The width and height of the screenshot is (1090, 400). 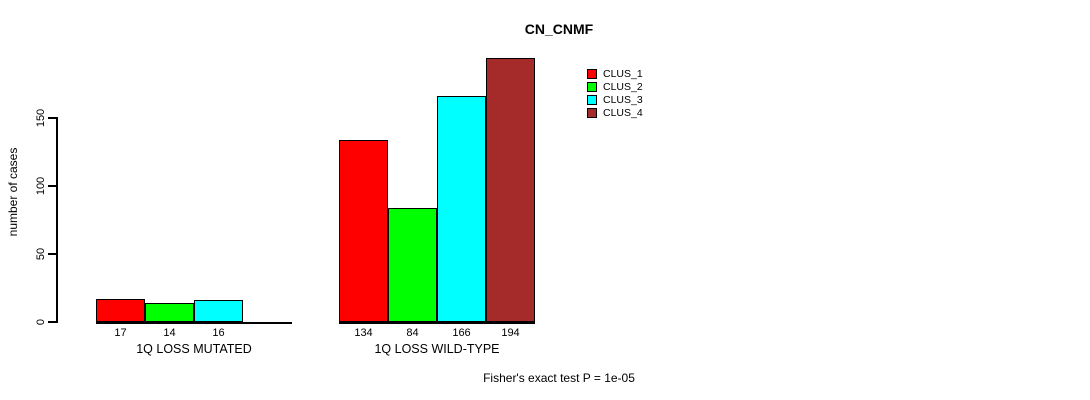 I want to click on legend-row-clus_2: CLUS_2, so click(x=615, y=86).